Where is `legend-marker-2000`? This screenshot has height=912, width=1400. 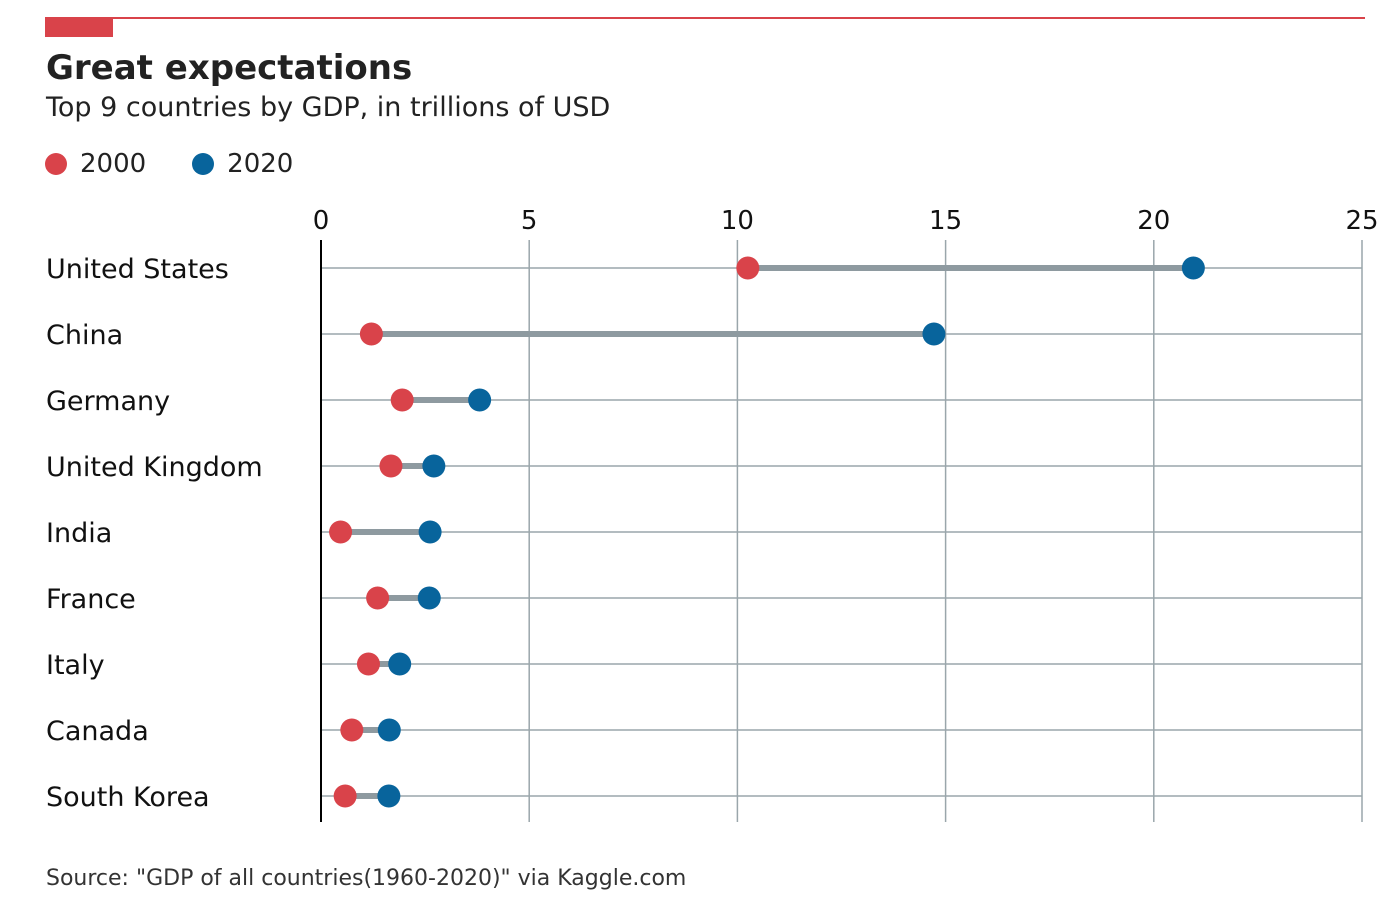 legend-marker-2000 is located at coordinates (56, 164).